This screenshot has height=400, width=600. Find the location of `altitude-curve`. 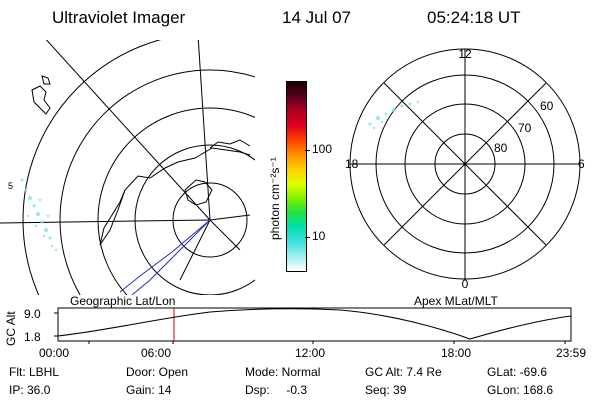

altitude-curve is located at coordinates (314, 324).